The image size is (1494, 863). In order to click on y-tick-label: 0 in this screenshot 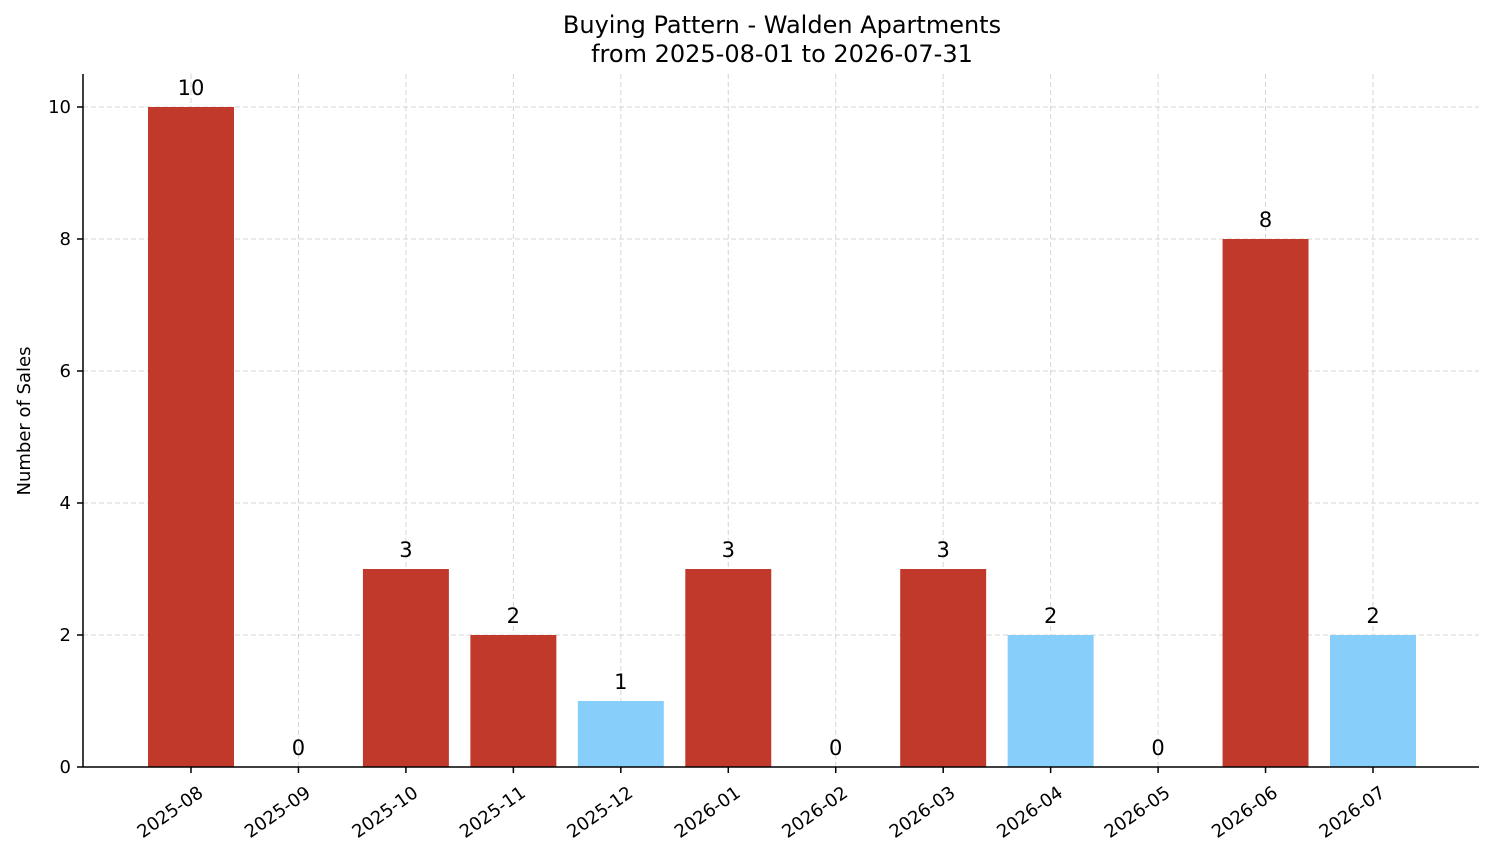, I will do `click(65, 767)`.